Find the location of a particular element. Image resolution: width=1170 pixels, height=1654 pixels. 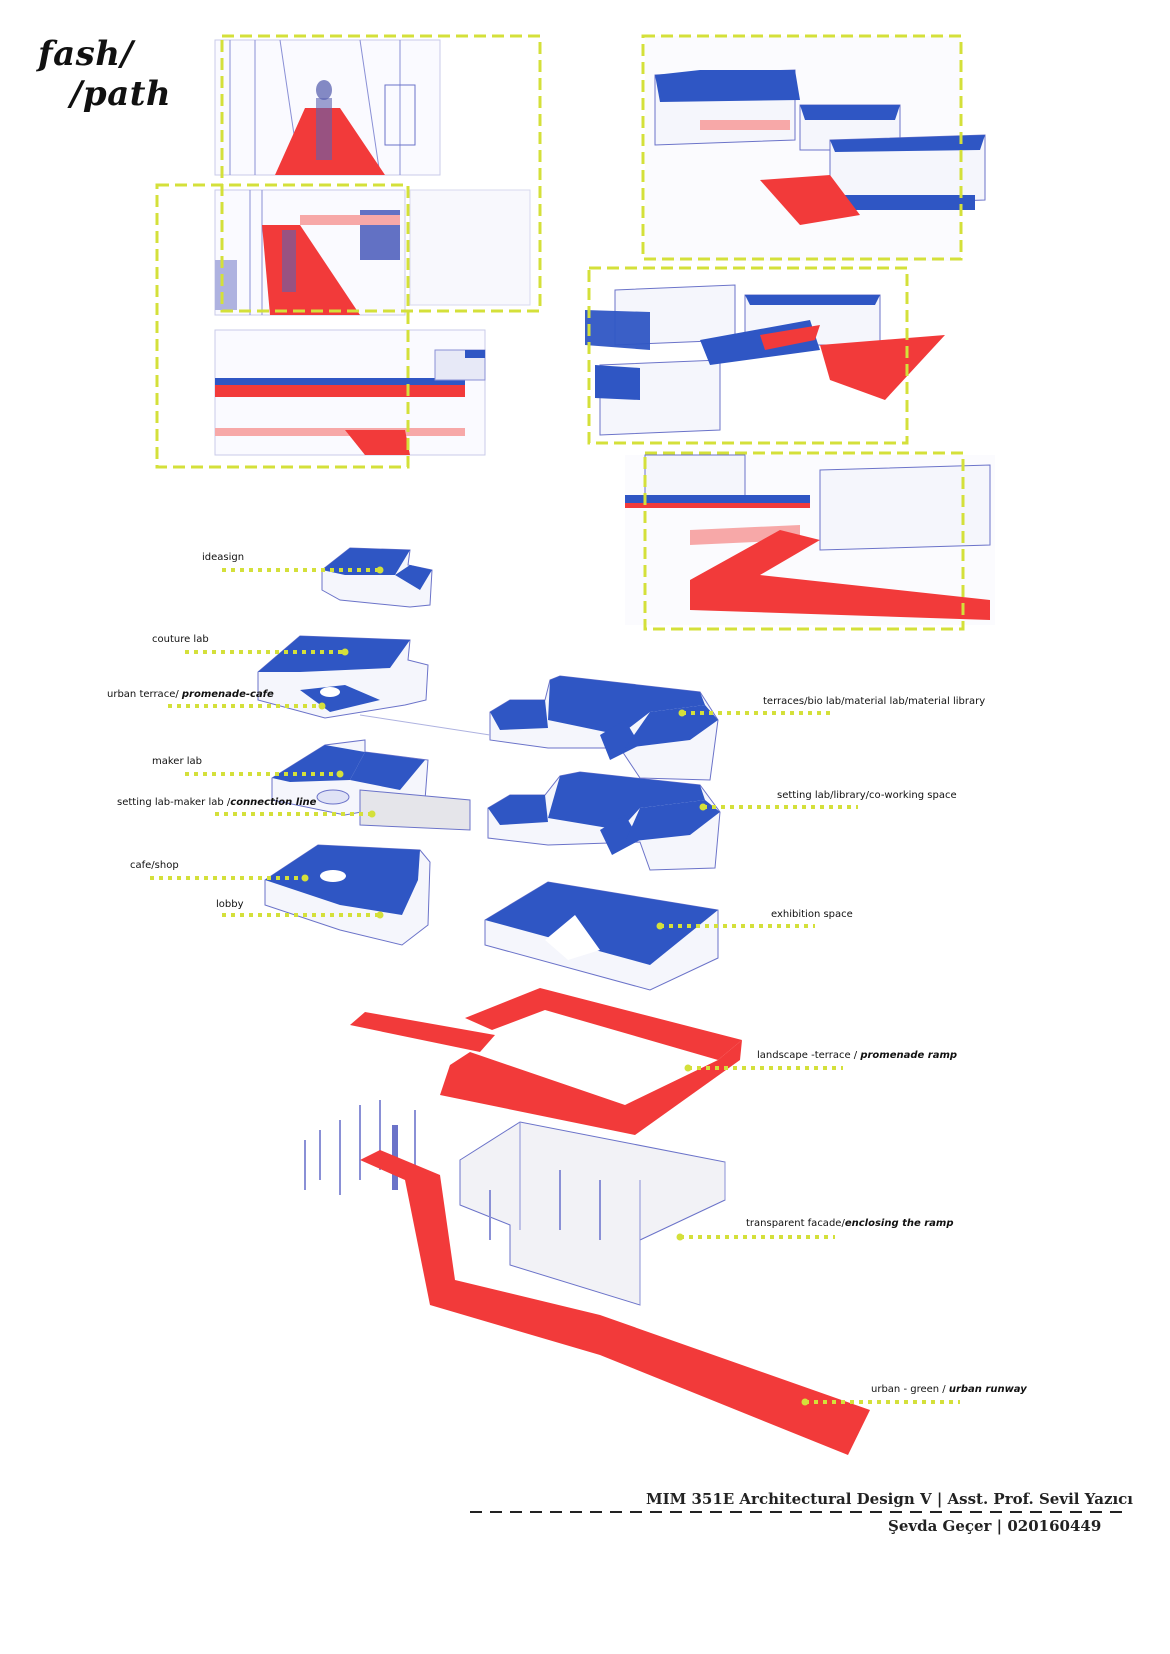

perspective-bridge is located at coordinates (350, 392).